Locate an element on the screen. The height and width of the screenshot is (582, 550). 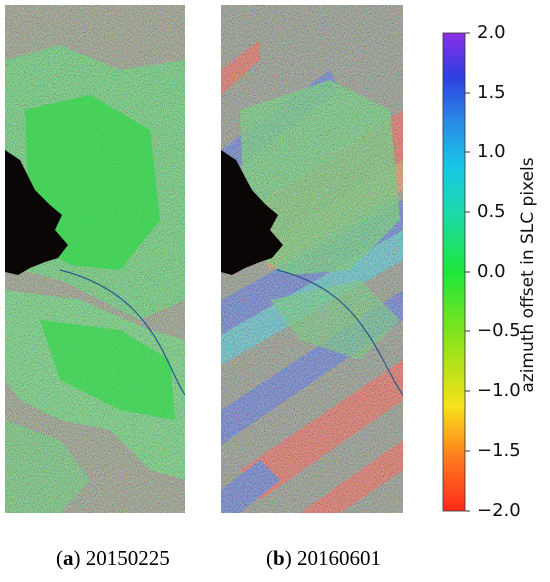
panel-letter: a is located at coordinates (68, 558).